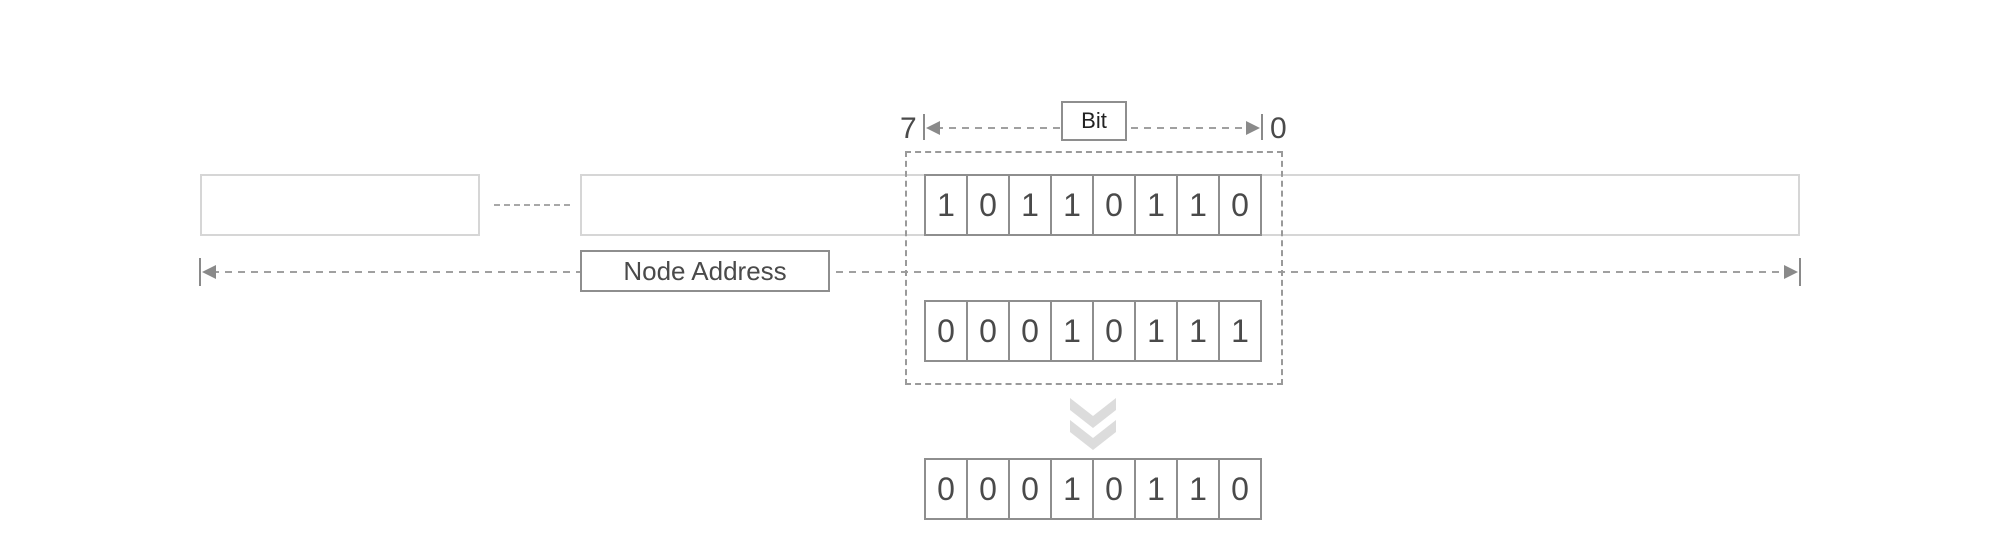 This screenshot has width=2000, height=542. I want to click on msb-index: 7, so click(908, 128).